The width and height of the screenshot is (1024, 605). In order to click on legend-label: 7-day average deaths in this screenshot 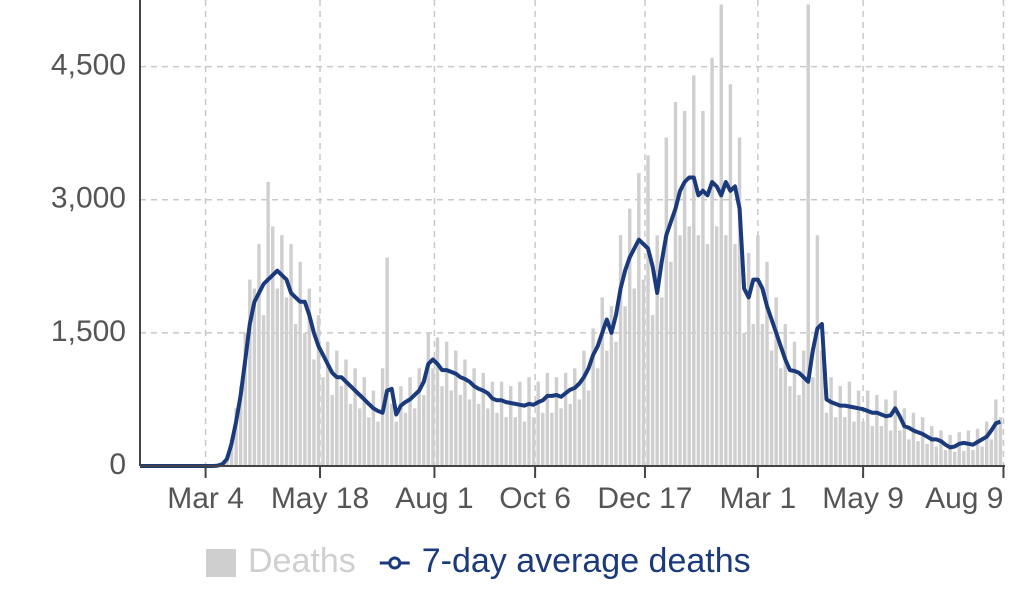, I will do `click(586, 561)`.